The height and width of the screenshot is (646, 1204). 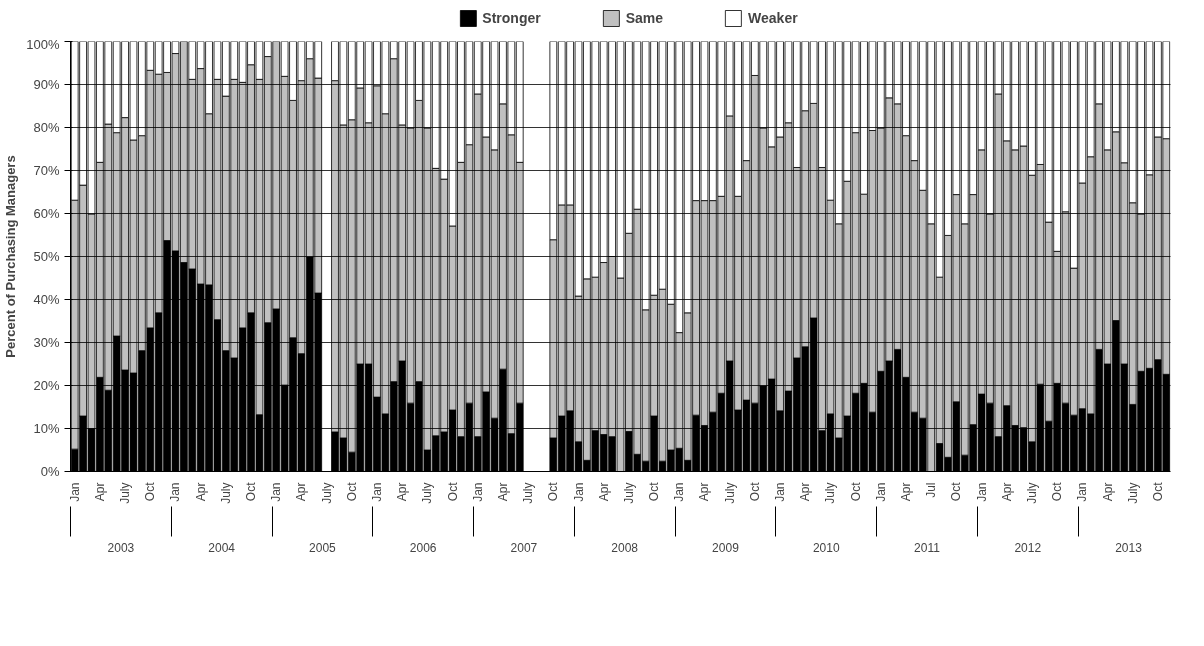 I want to click on text: 2004, so click(x=222, y=547).